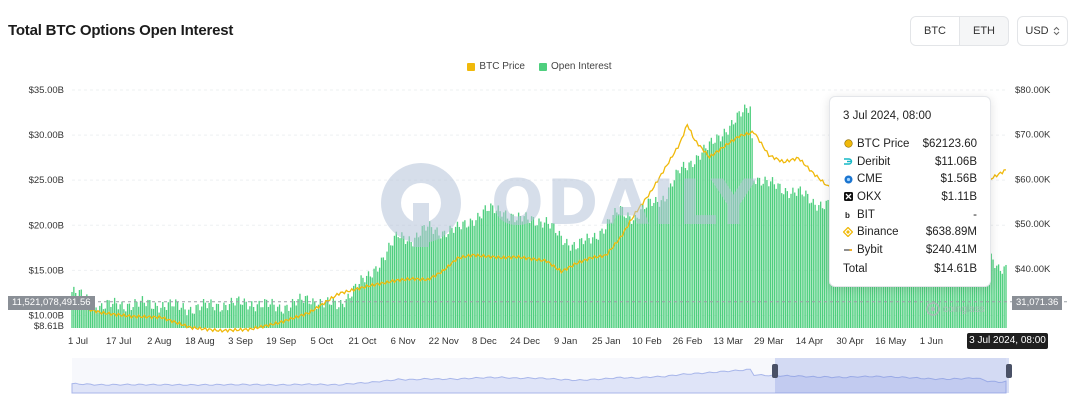  Describe the element at coordinates (46, 135) in the screenshot. I see `y-left-tick-label: $30.00B` at that location.